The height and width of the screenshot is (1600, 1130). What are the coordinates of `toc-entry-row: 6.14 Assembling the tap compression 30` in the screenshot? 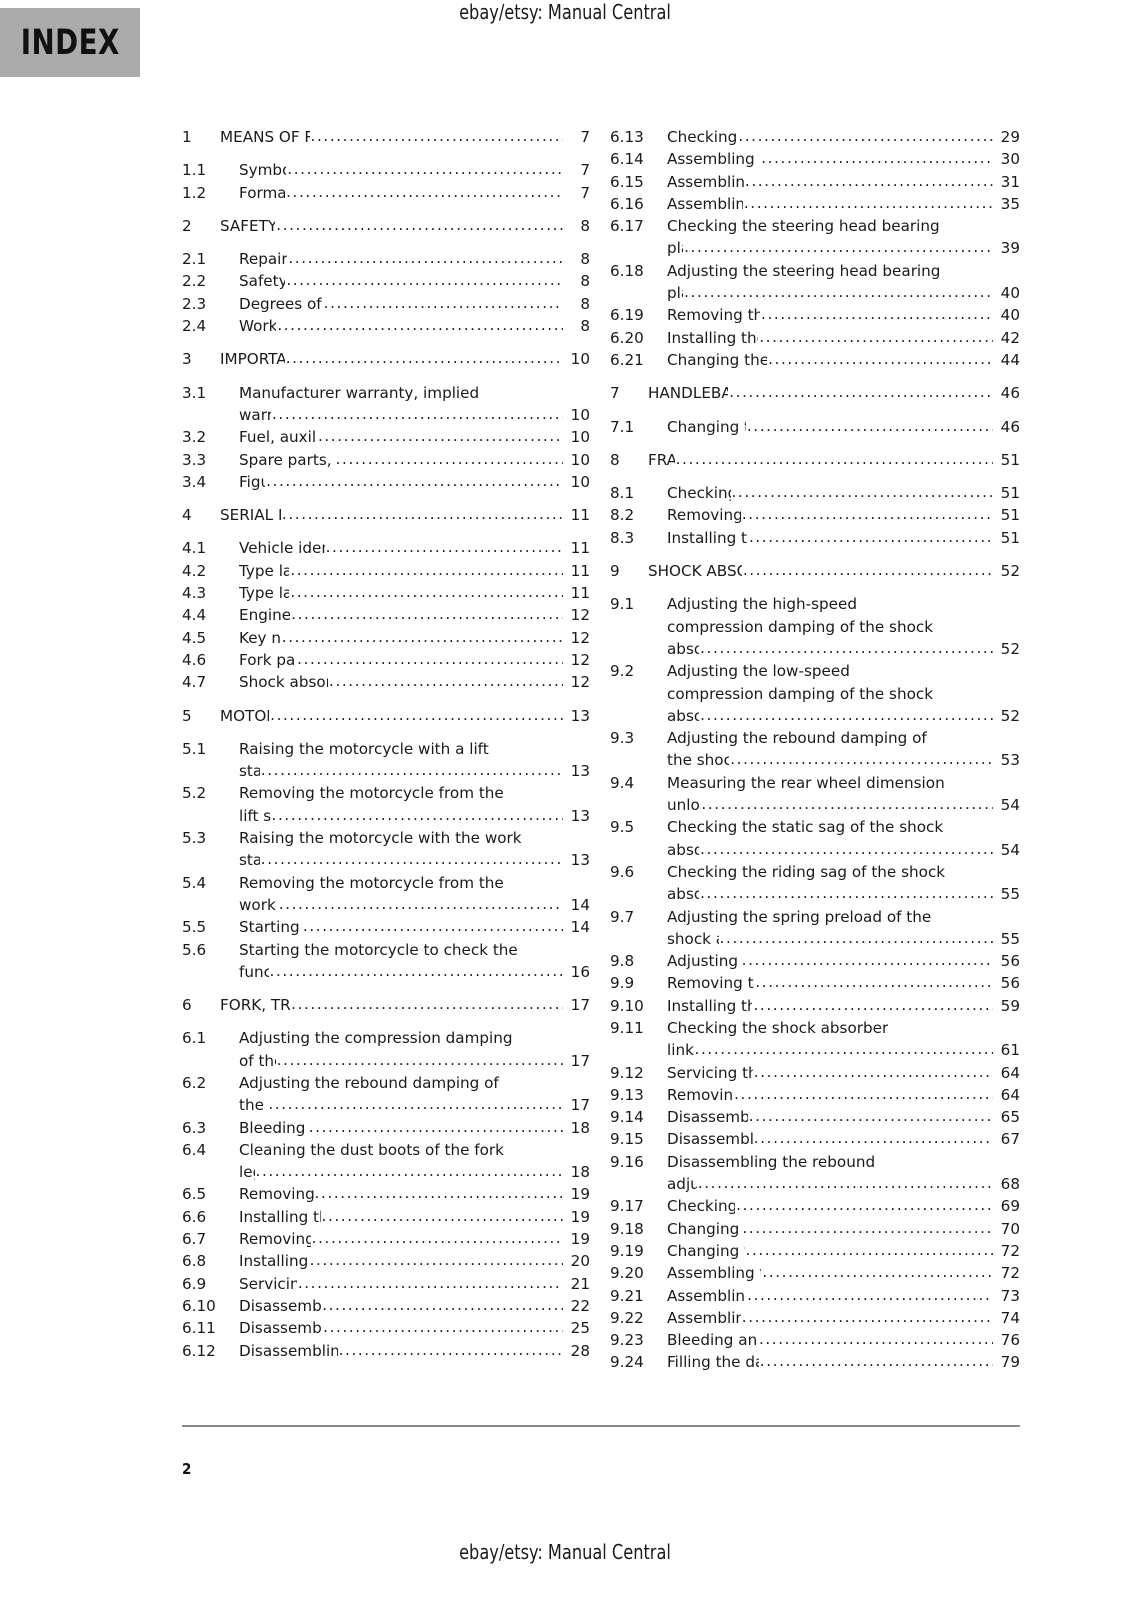 It's located at (815, 159).